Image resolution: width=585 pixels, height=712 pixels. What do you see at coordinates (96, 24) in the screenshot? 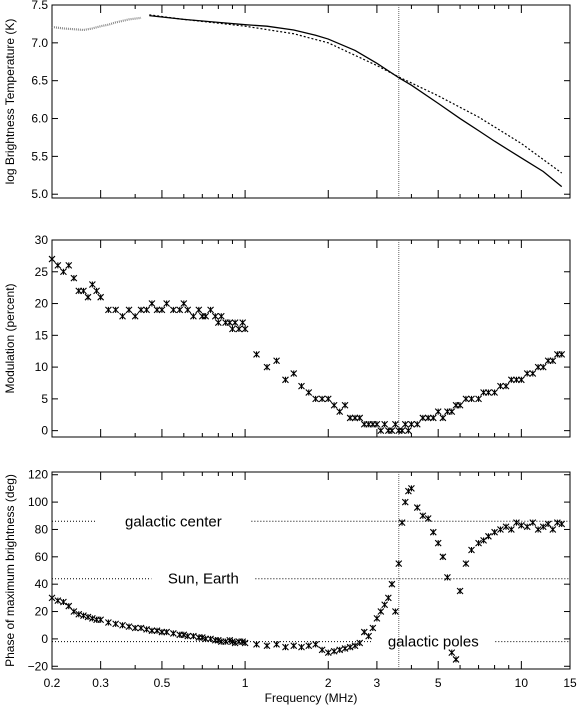
I see `series-observed-line` at bounding box center [96, 24].